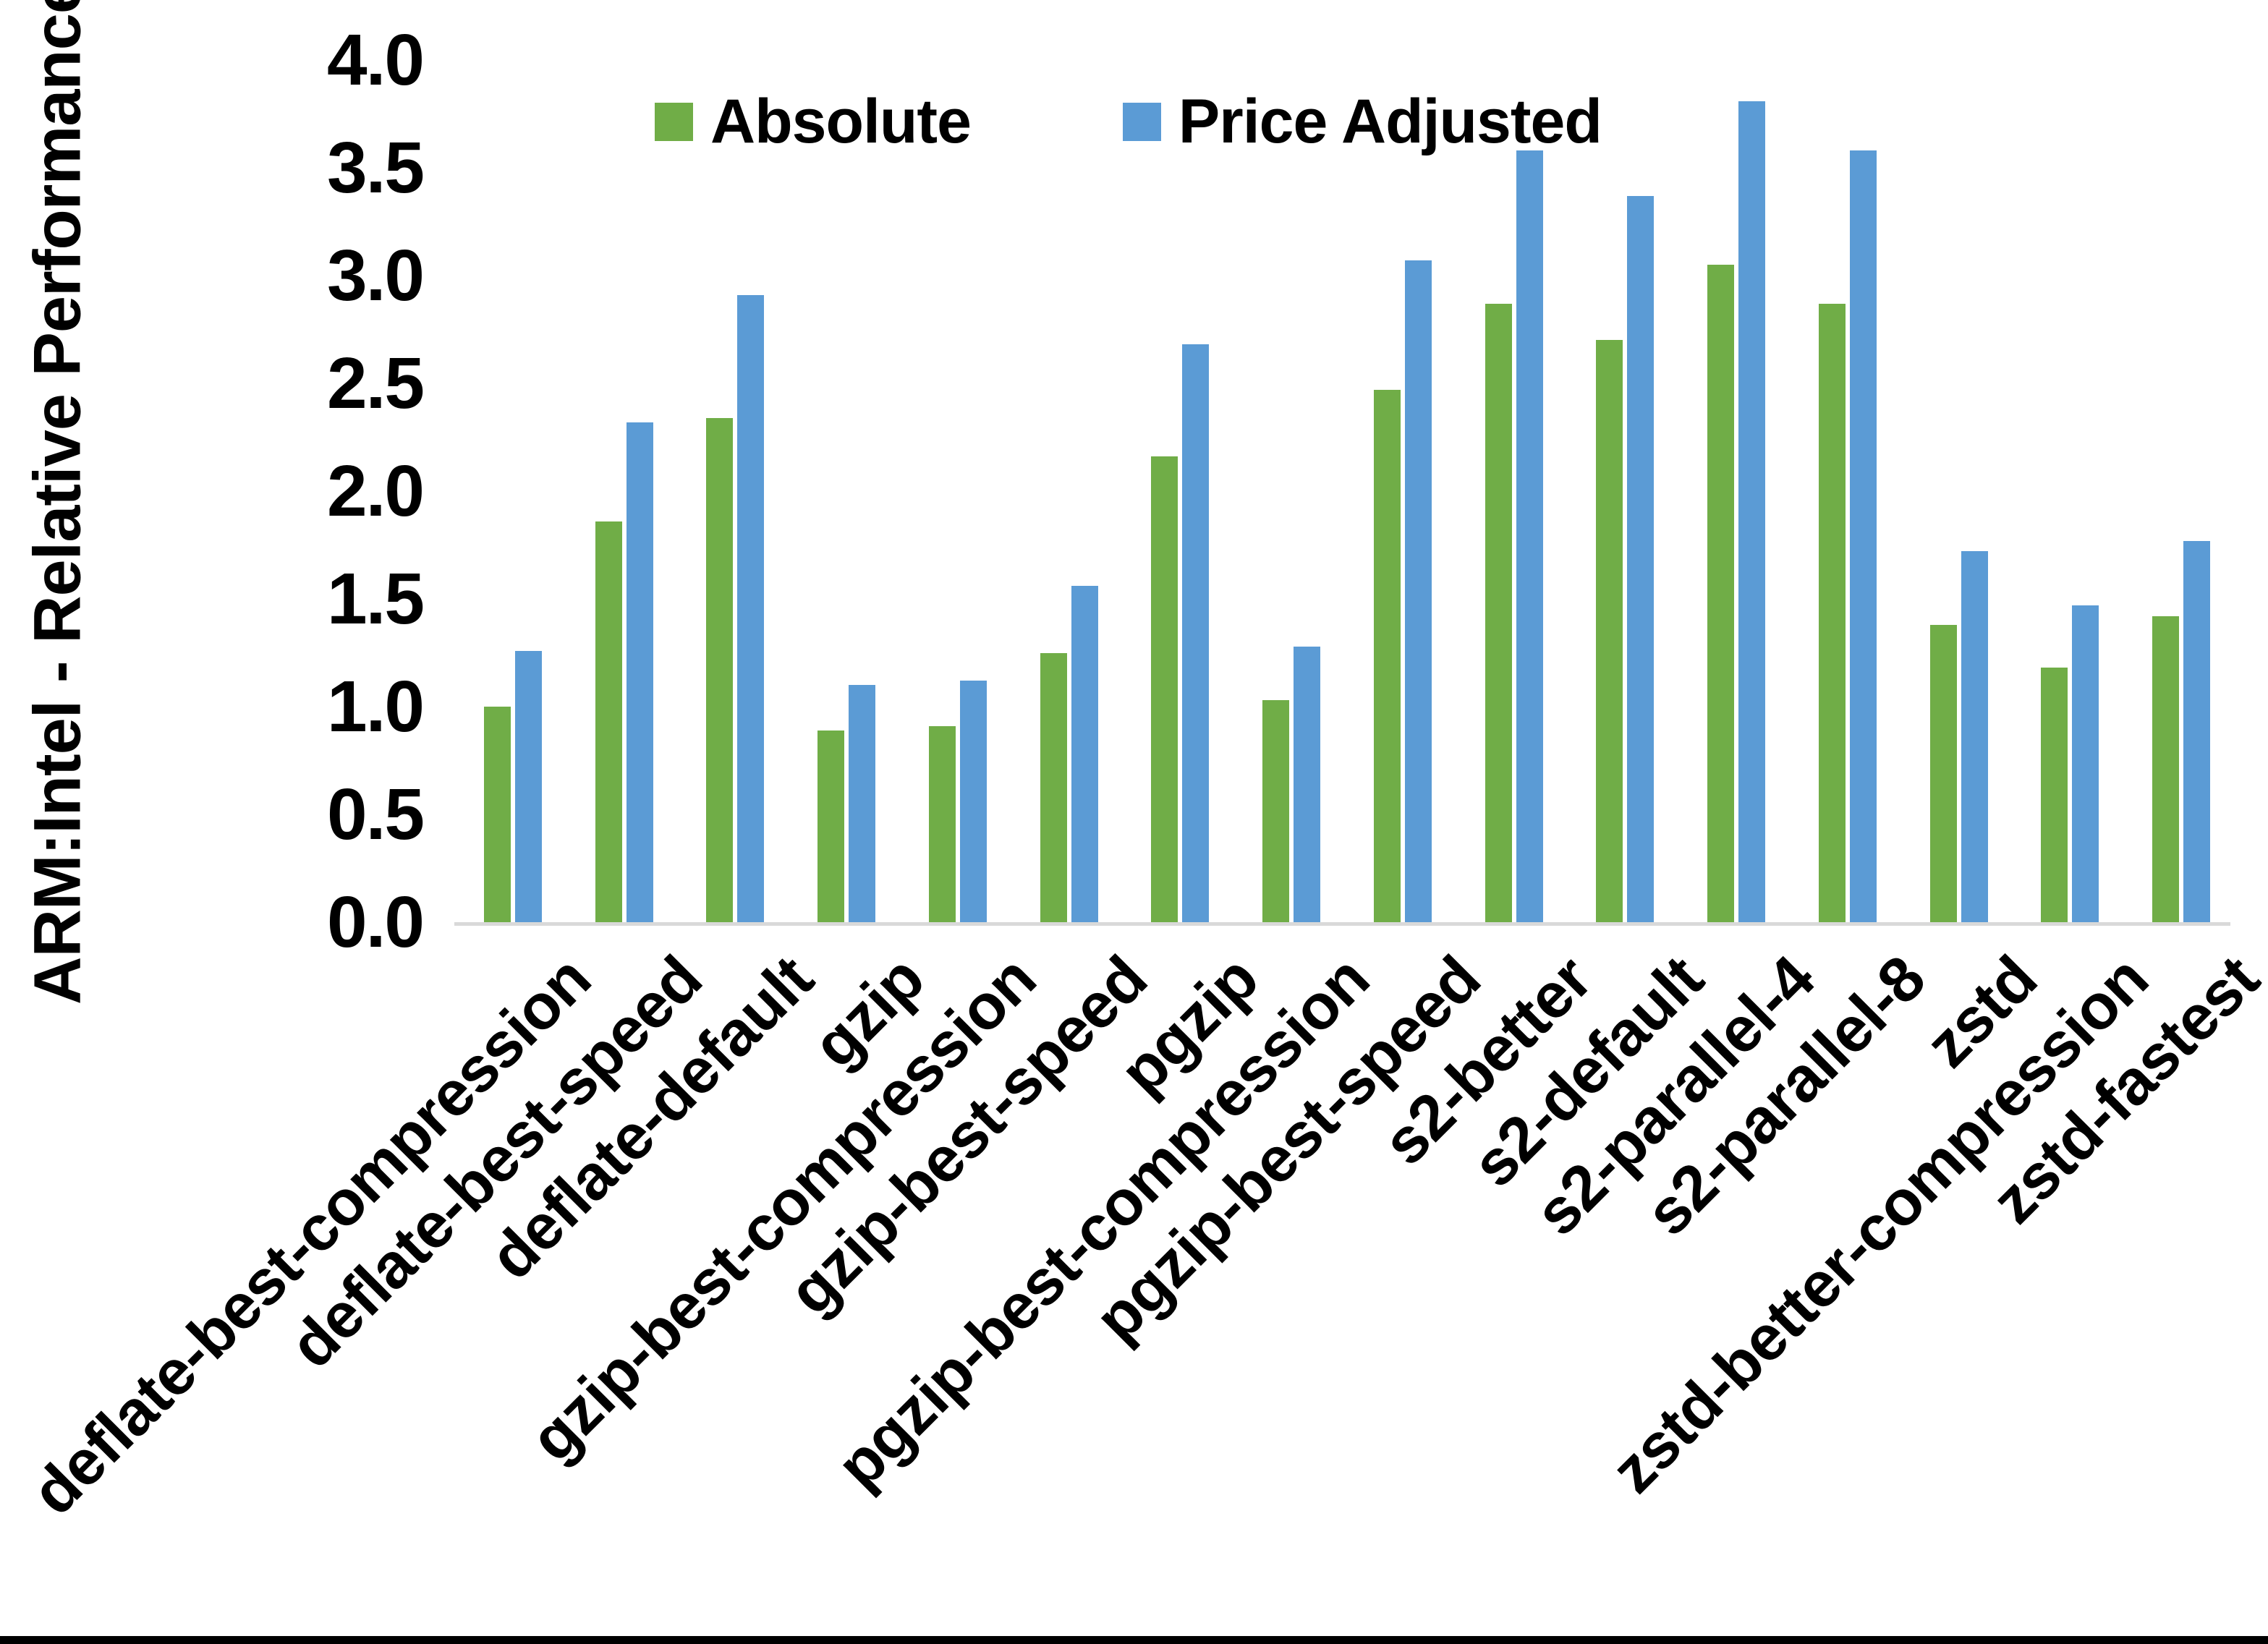 The image size is (2268, 1644). I want to click on y-tick-label: 0.5, so click(375, 814).